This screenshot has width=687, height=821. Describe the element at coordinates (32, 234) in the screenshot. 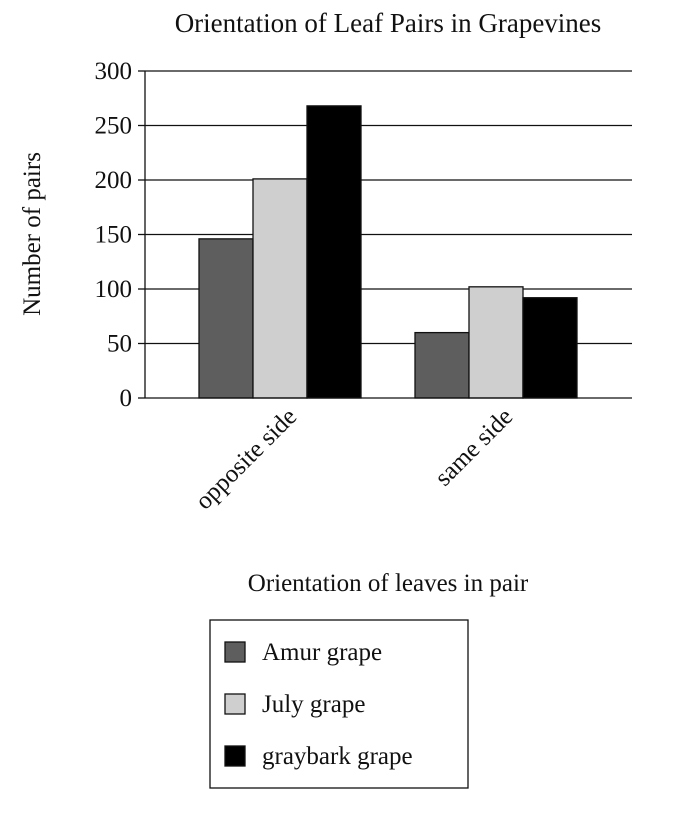

I see `y-axis-label: Number of pairs` at that location.